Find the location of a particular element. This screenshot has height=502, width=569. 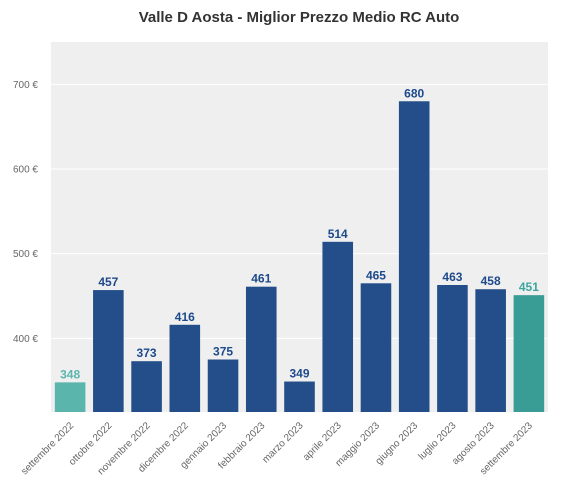

data-label: 457 is located at coordinates (108, 282).